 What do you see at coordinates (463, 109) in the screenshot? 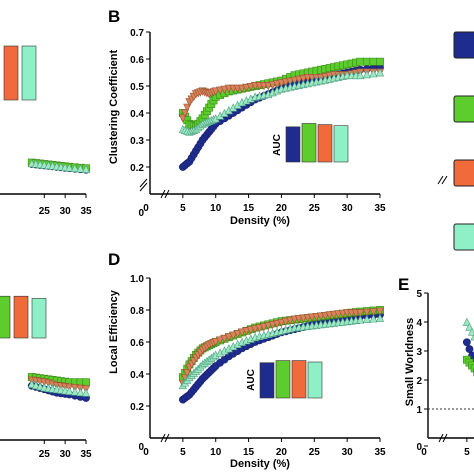
I see `legend-swatch-green` at bounding box center [463, 109].